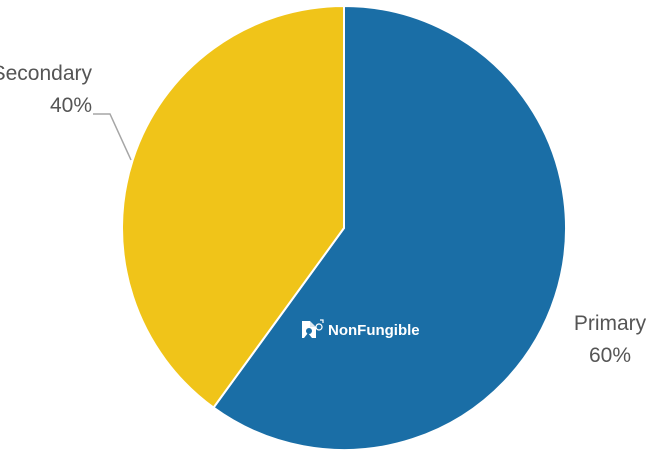 The image size is (668, 452). I want to click on nonfungible-logo-icon, so click(313, 328).